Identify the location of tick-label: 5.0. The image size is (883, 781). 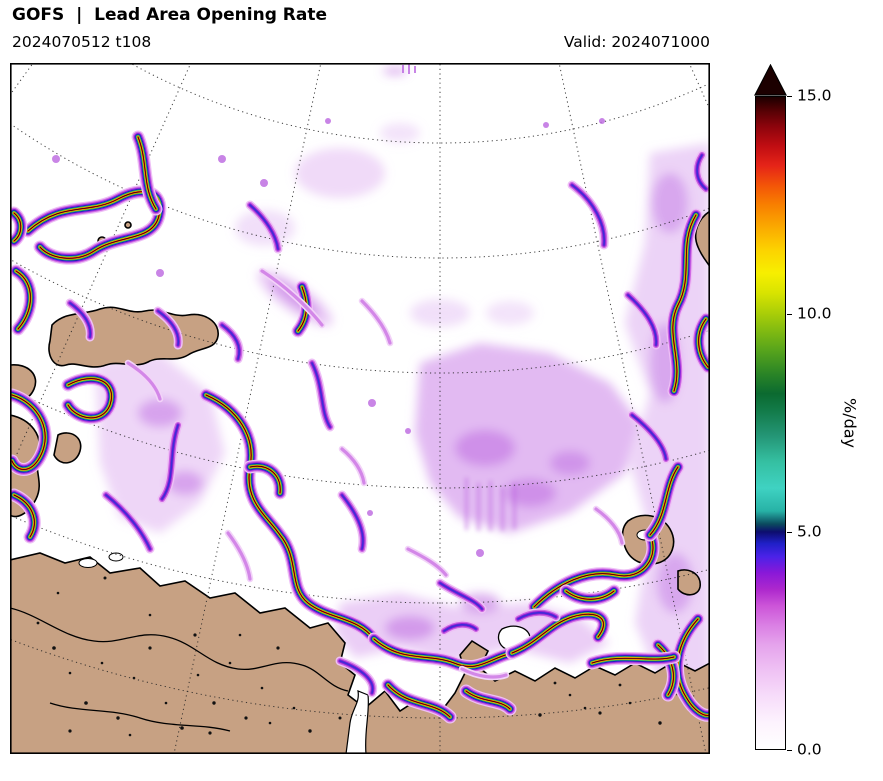
(809, 531).